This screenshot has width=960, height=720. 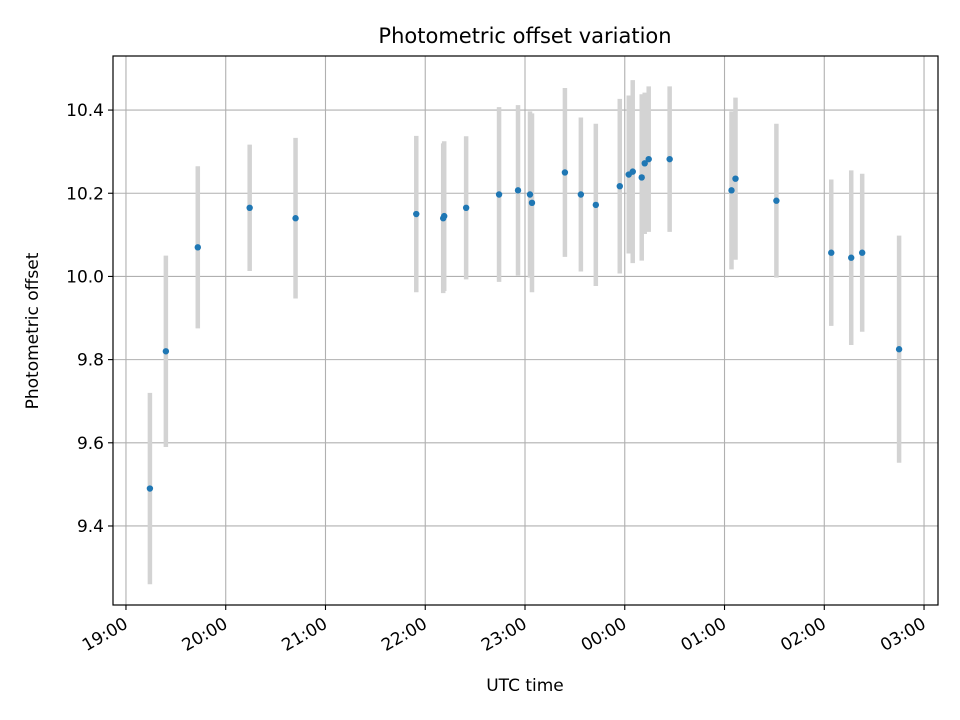 I want to click on x-tick-label: 03:00, so click(x=903, y=635).